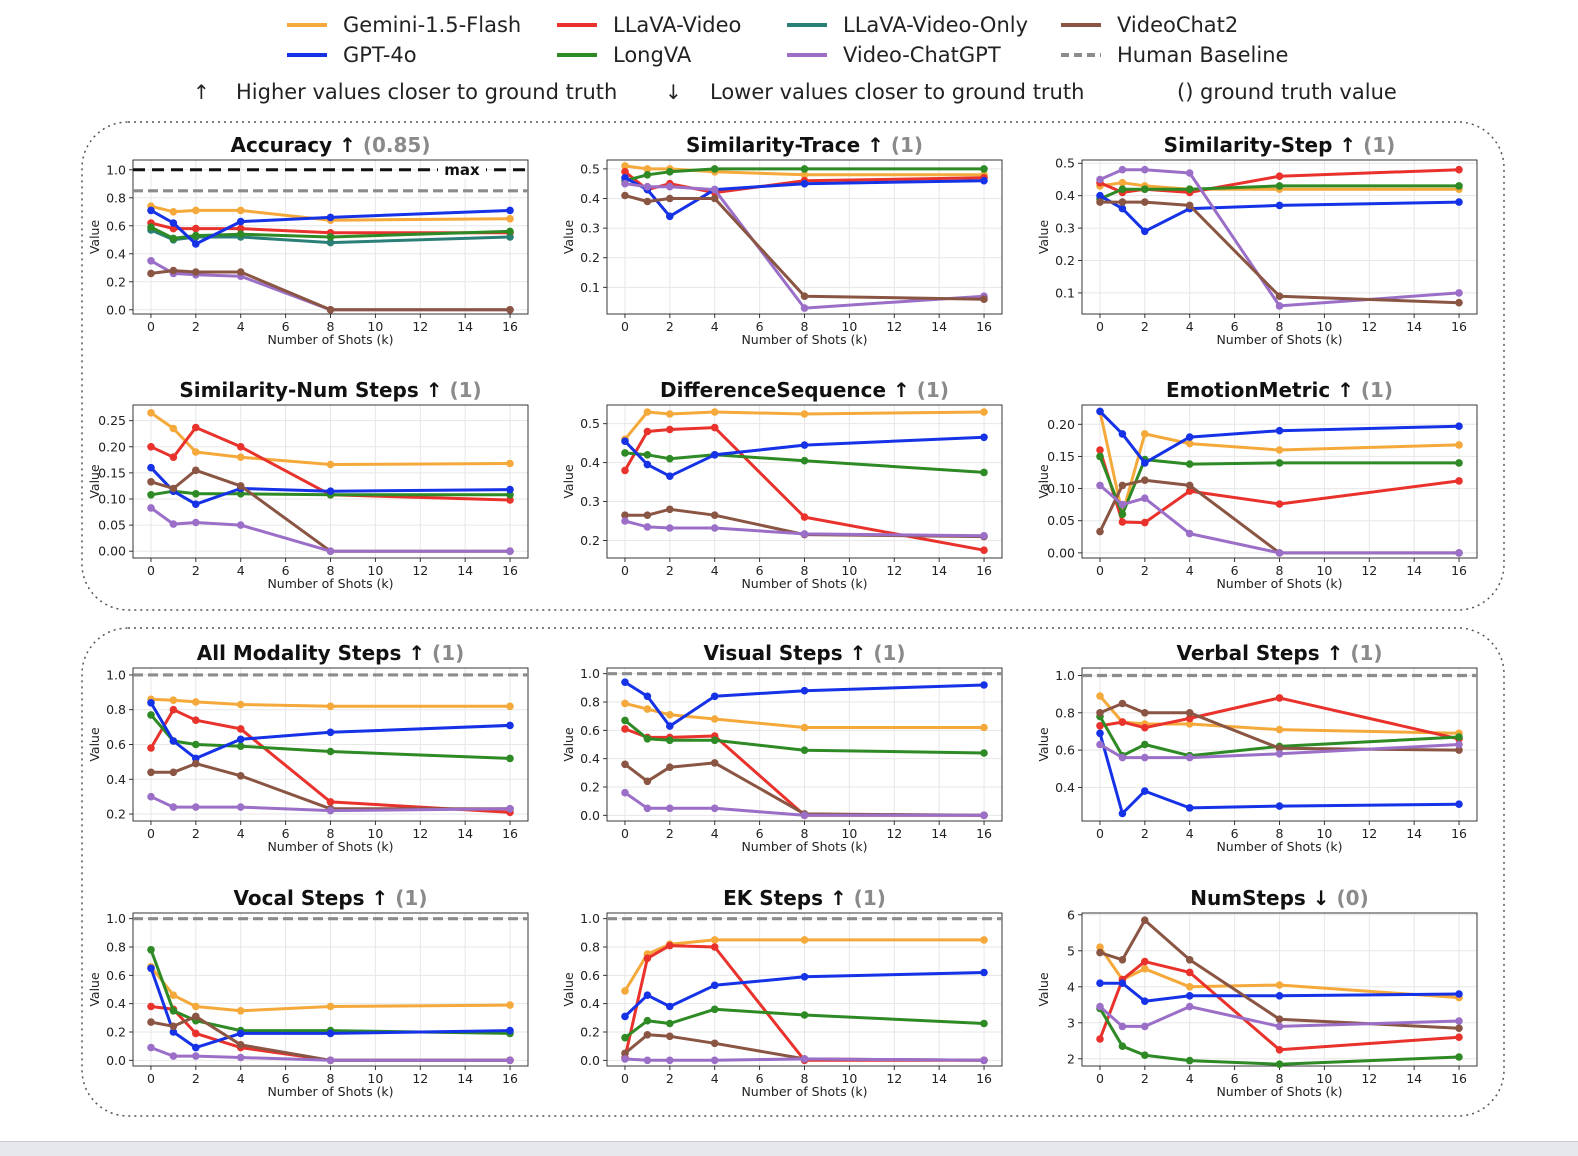  What do you see at coordinates (510, 326) in the screenshot?
I see `x-tick-label: 16` at bounding box center [510, 326].